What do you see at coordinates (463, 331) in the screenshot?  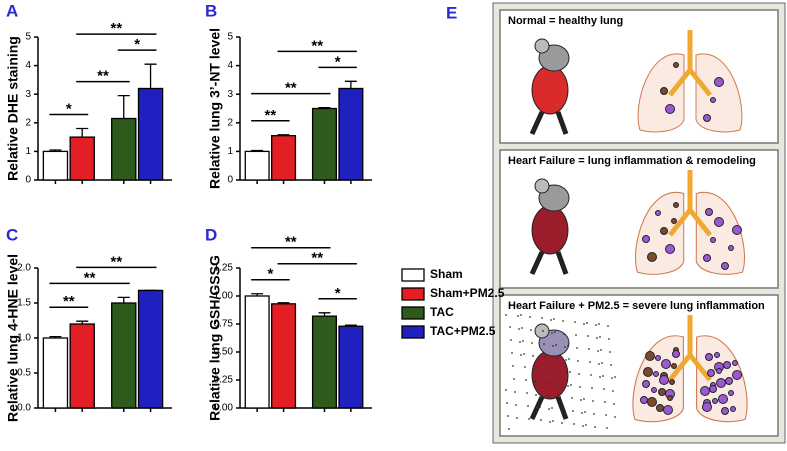 I see `legend-label: TAC+PM2.5` at bounding box center [463, 331].